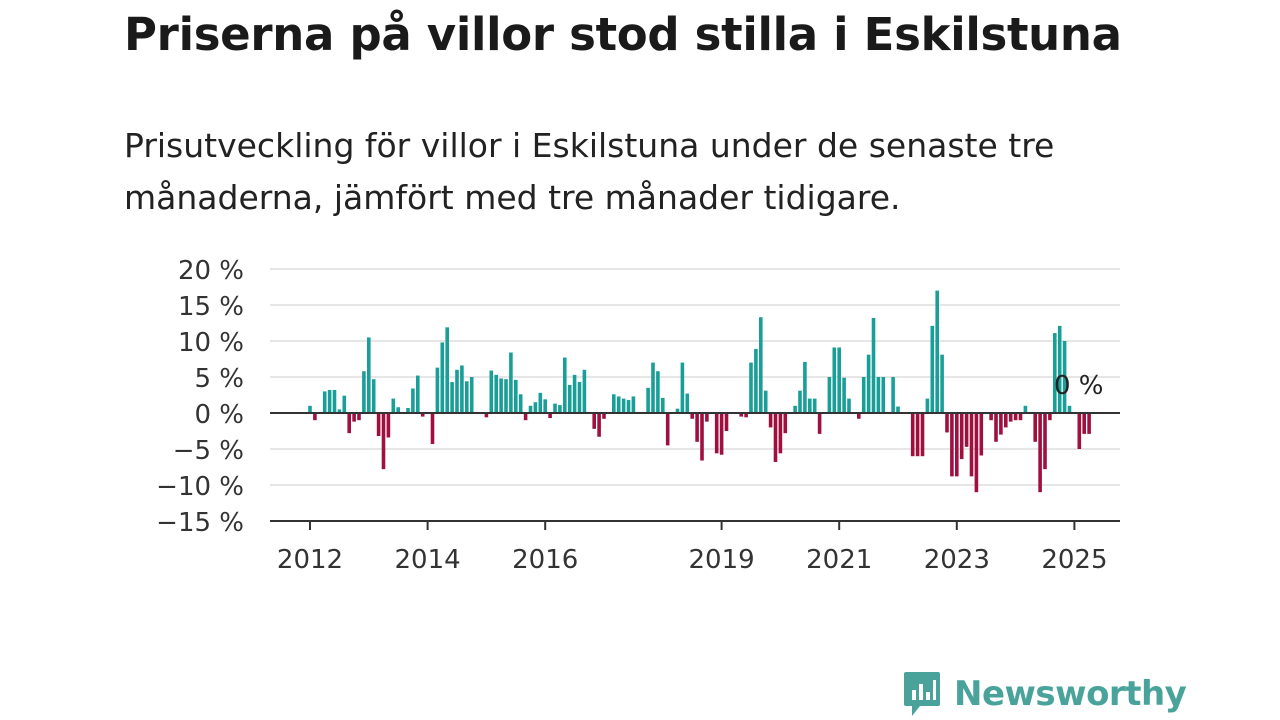 This screenshot has height=720, width=1280. I want to click on brand-logo: Newsworthy, so click(1044, 694).